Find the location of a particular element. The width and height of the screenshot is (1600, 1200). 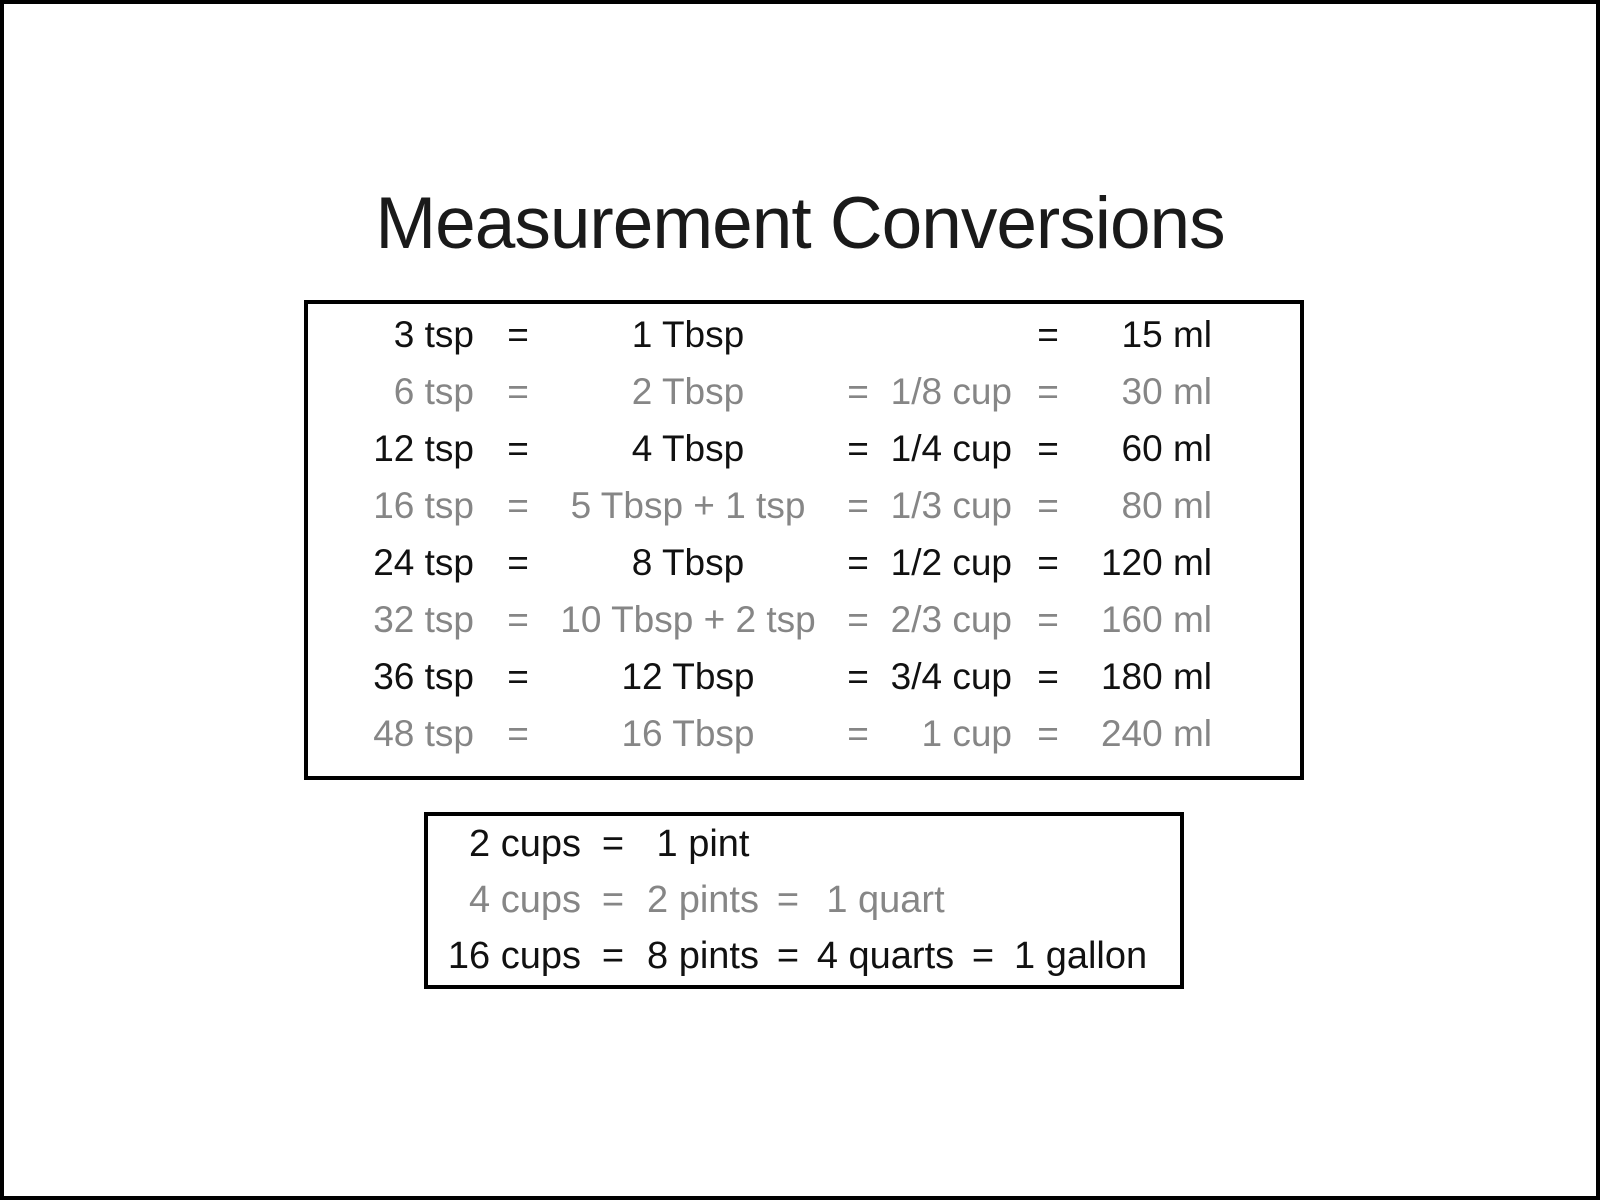

tsp-amount: 36 tsp is located at coordinates (423, 676).